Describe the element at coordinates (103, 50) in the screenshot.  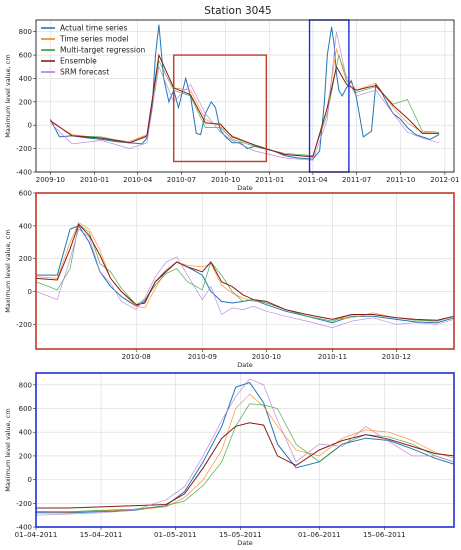
I see `legend-label: Multi-target regression` at that location.